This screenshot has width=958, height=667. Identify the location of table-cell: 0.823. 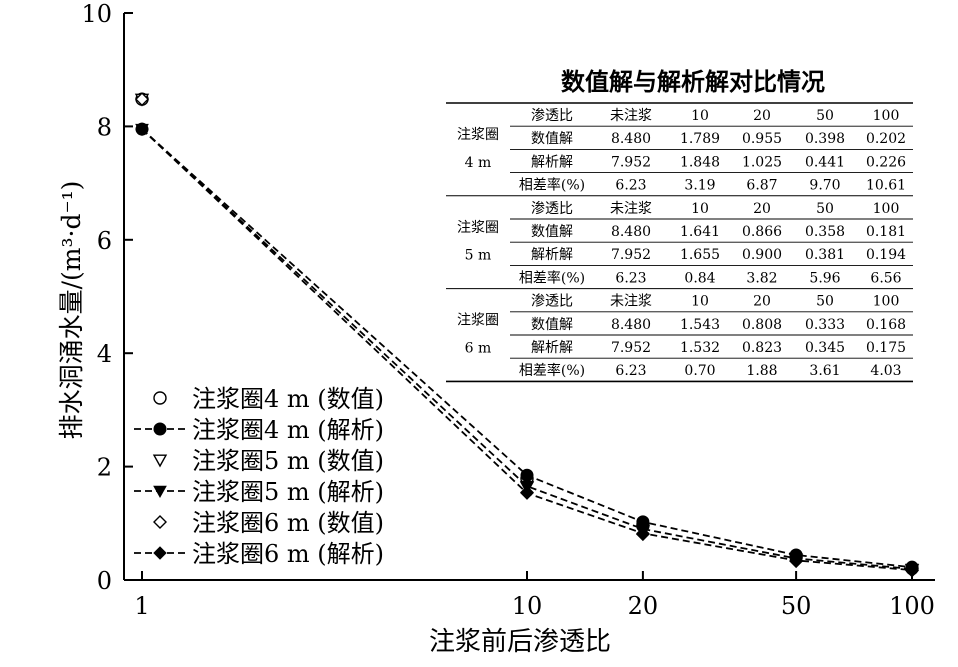
(762, 348).